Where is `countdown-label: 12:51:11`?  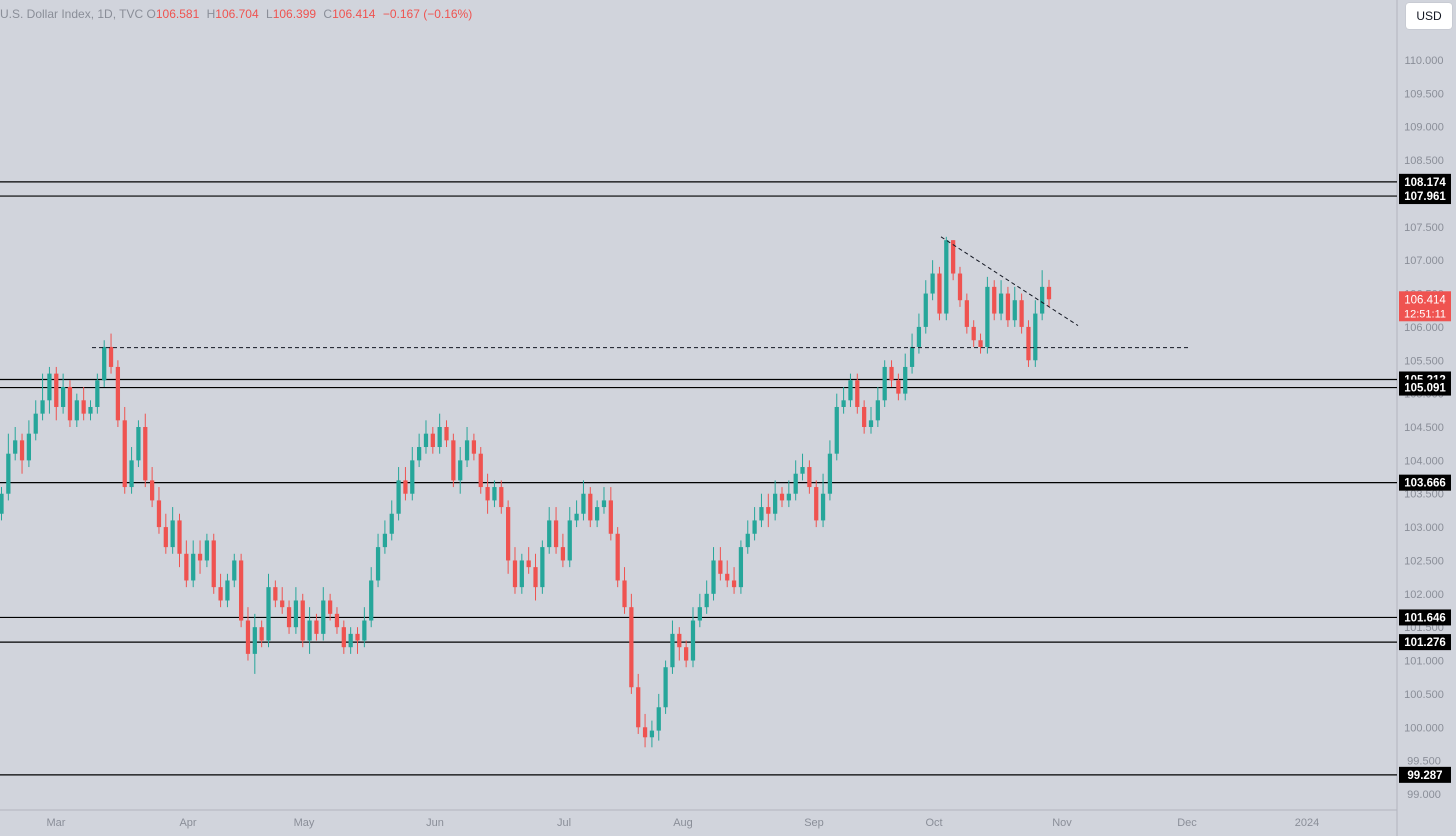 countdown-label: 12:51:11 is located at coordinates (1425, 314).